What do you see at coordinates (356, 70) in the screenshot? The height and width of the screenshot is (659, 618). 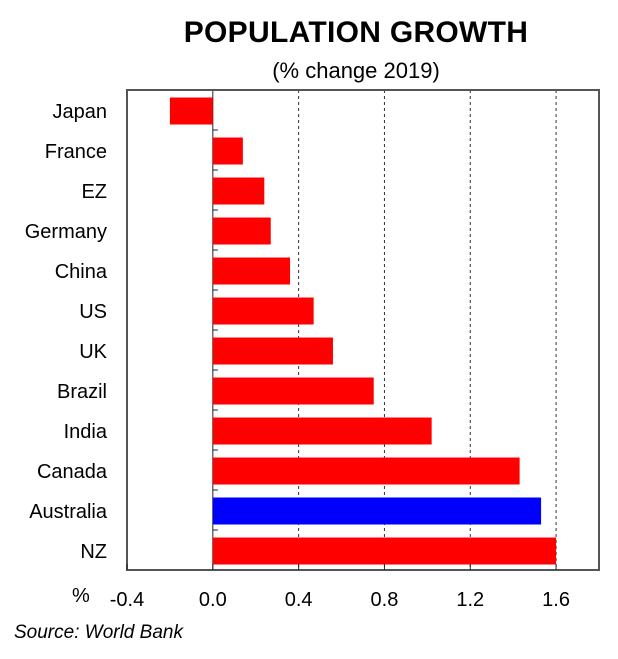 I see `chart-subtitle: (% change 2019)` at bounding box center [356, 70].